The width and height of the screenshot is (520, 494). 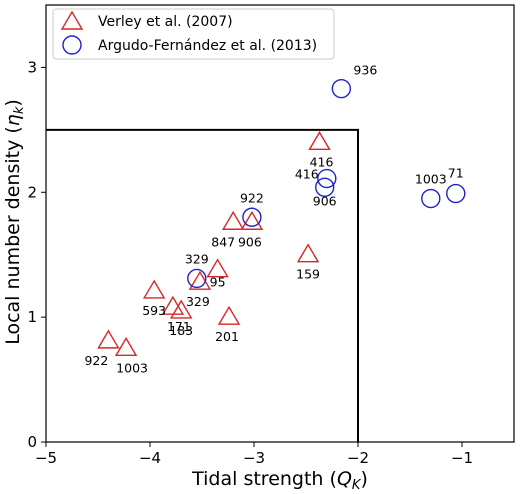 I want to click on y-axis-title-end: ), so click(x=13, y=102).